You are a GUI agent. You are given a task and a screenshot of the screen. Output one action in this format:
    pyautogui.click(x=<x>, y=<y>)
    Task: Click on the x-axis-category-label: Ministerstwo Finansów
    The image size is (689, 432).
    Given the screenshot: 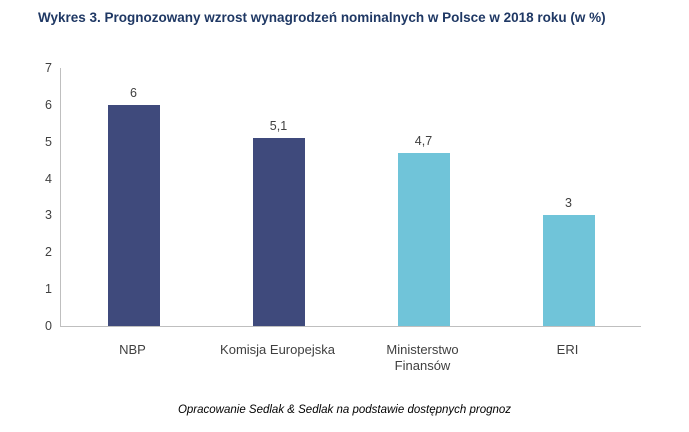 What is the action you would take?
    pyautogui.click(x=422, y=358)
    